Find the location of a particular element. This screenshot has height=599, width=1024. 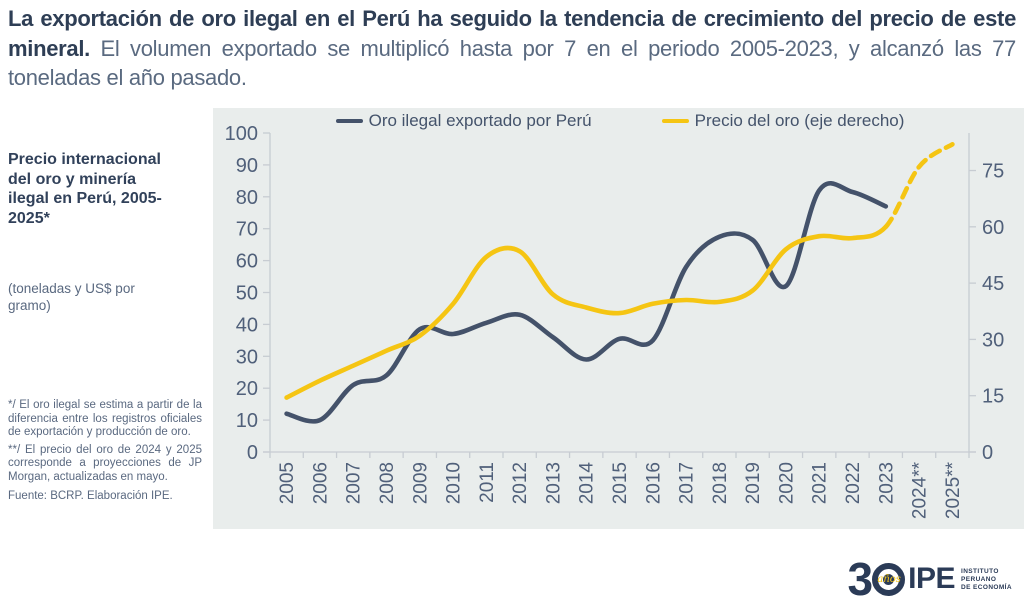

logo-ipe-text: IPE is located at coordinates (931, 578).